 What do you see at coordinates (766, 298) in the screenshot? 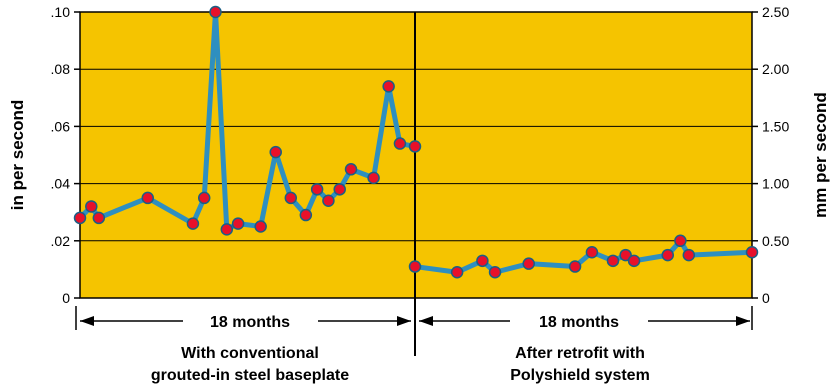
I see `right-tick-label: 0` at bounding box center [766, 298].